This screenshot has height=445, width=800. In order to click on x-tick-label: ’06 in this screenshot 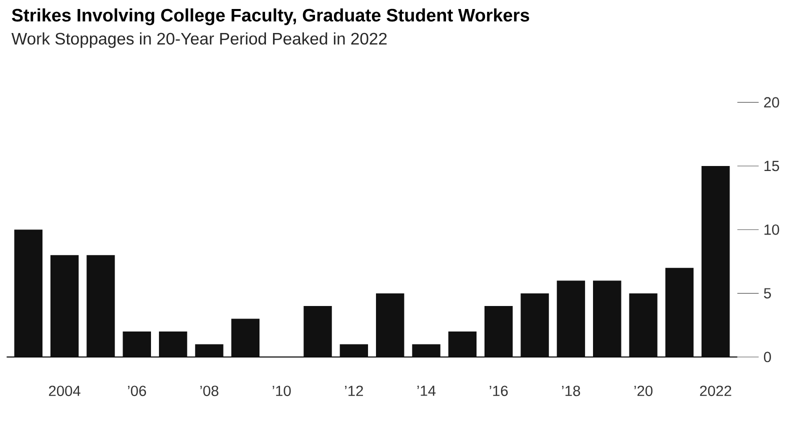, I will do `click(137, 391)`.